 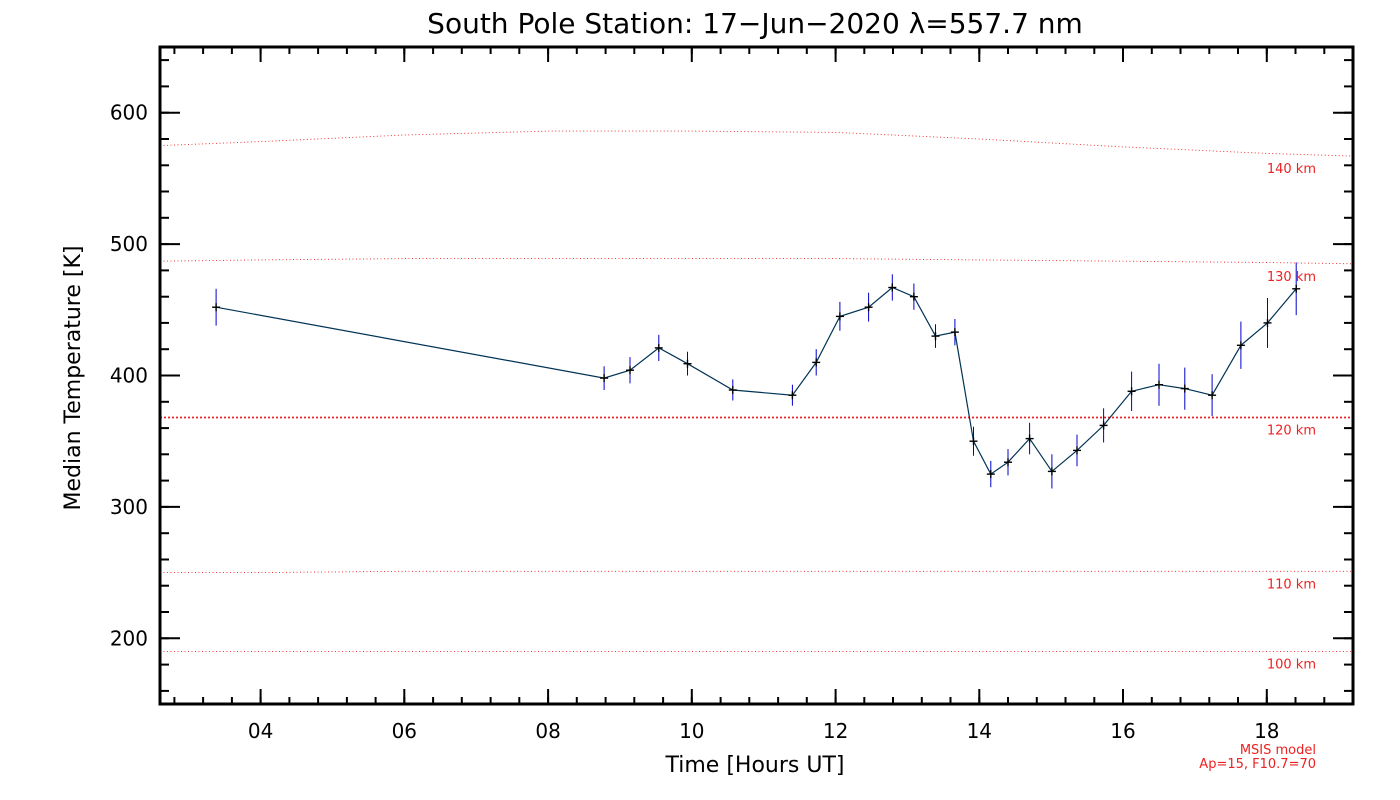 What do you see at coordinates (1122, 731) in the screenshot?
I see `x-tick-label: 16` at bounding box center [1122, 731].